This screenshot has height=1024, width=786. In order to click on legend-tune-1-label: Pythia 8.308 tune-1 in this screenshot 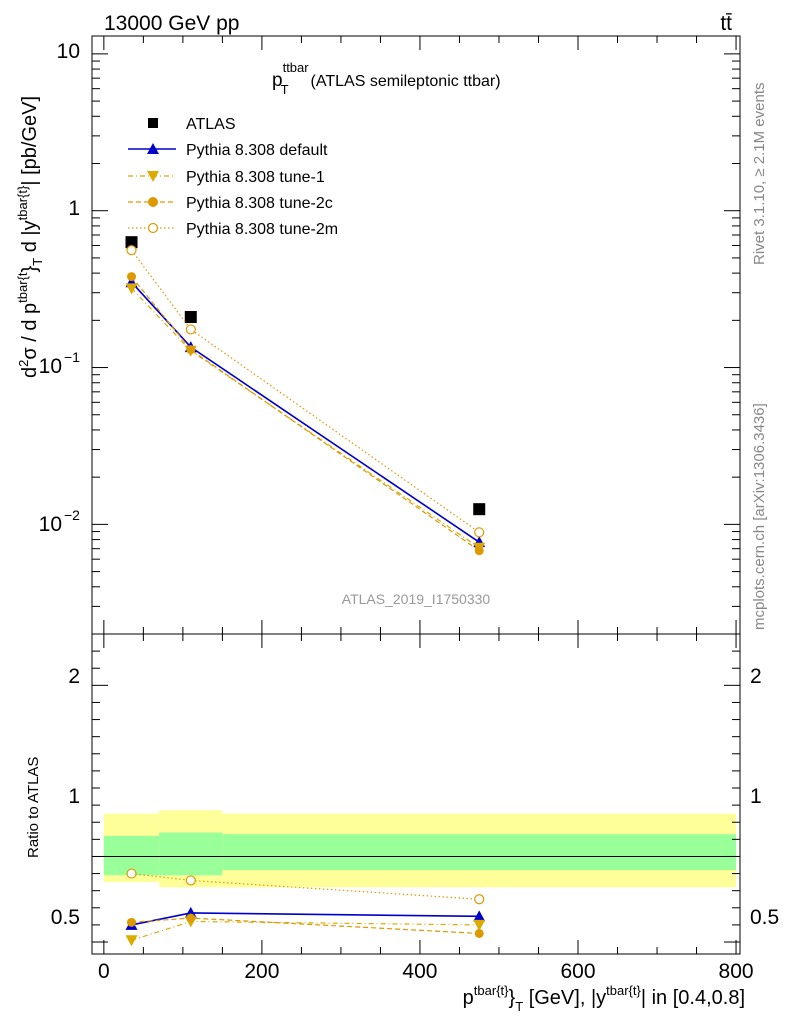, I will do `click(255, 177)`.